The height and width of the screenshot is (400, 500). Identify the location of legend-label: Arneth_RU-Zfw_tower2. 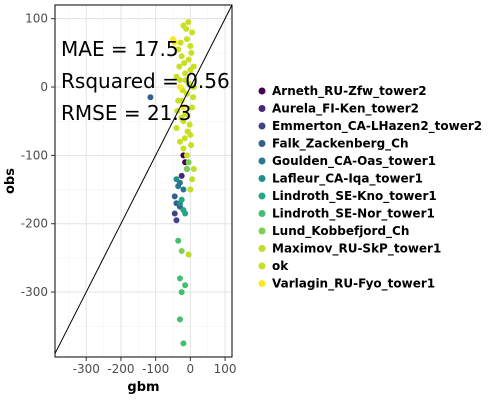
(349, 91).